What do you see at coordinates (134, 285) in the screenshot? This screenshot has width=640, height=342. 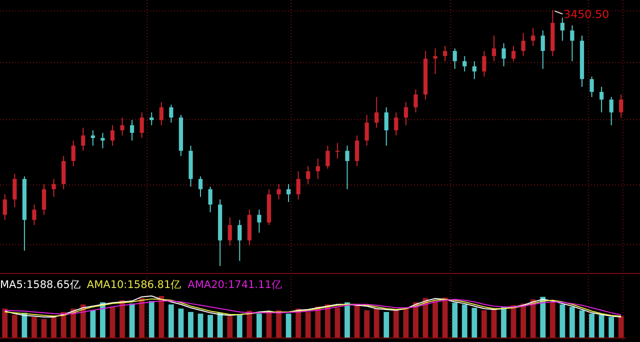 I see `series-label: AMA10:1586.81亿` at bounding box center [134, 285].